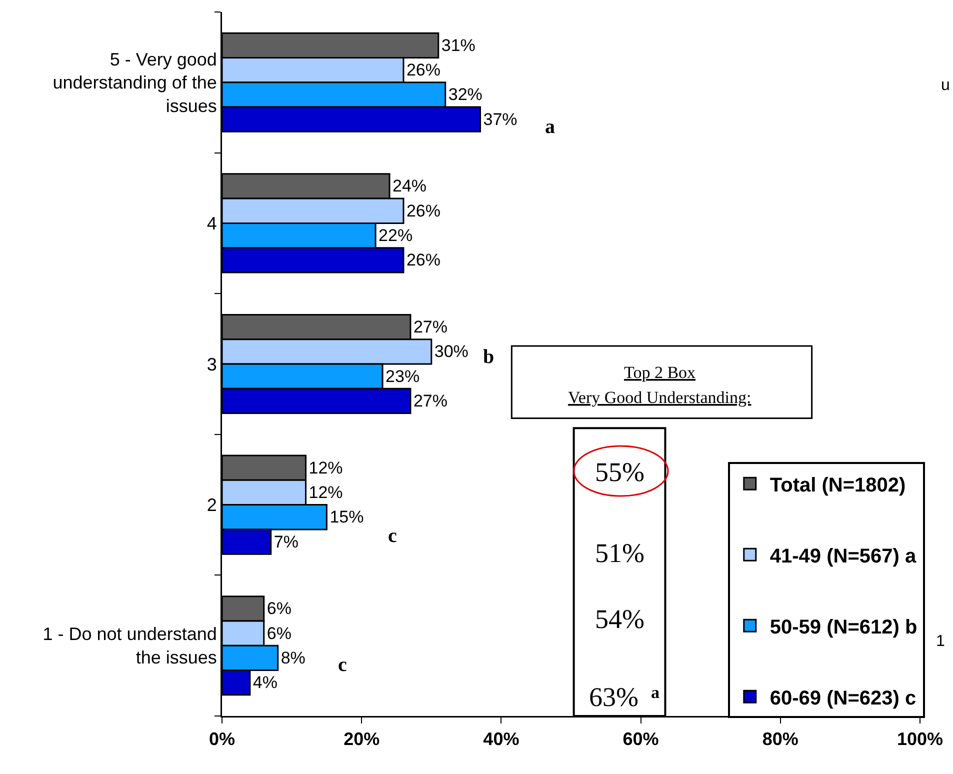  Describe the element at coordinates (660, 397) in the screenshot. I see `annotation: Very Good Understanding:` at that location.